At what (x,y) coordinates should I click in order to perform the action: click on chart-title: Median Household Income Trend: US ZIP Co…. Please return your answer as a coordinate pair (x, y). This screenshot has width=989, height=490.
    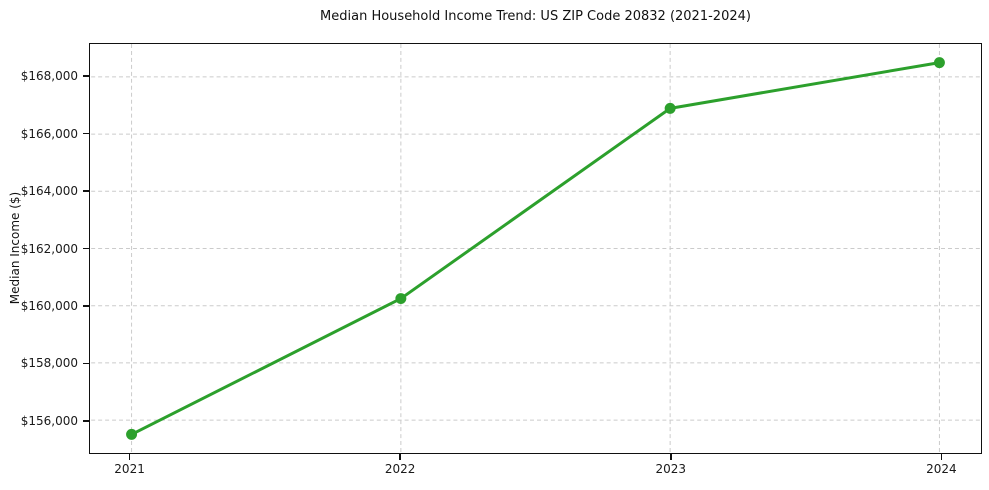
    Looking at the image, I should click on (535, 16).